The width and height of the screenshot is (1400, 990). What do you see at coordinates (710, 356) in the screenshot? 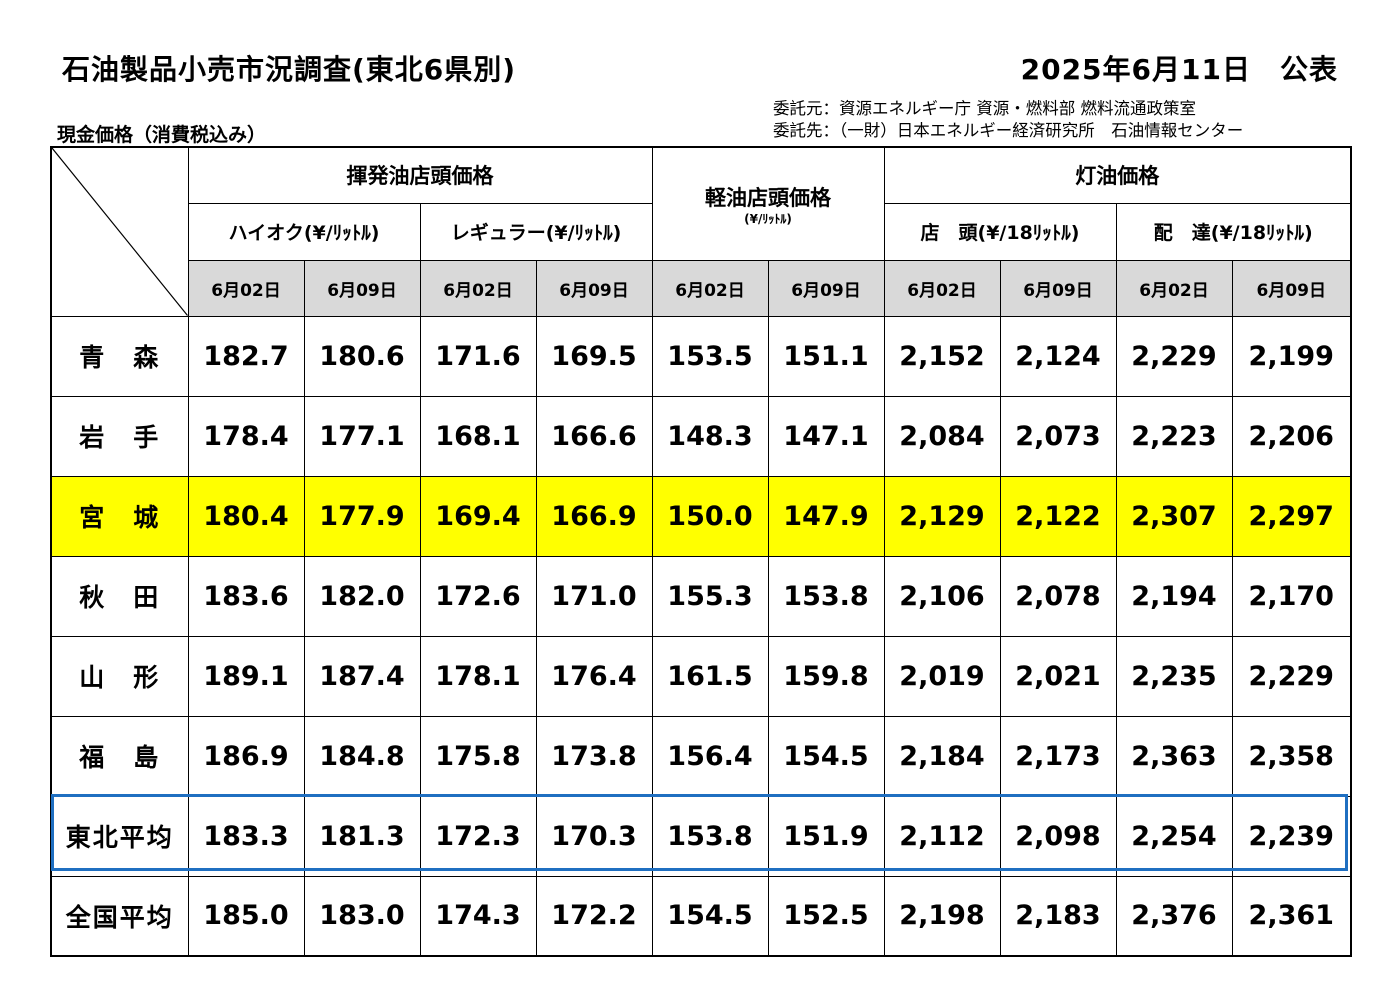
I see `price-cell: 153.5` at bounding box center [710, 356].